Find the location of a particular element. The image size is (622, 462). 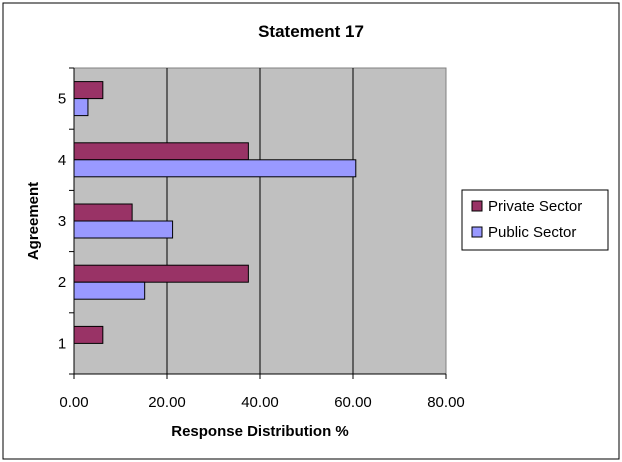

y-tick-label: 1 is located at coordinates (62, 343).